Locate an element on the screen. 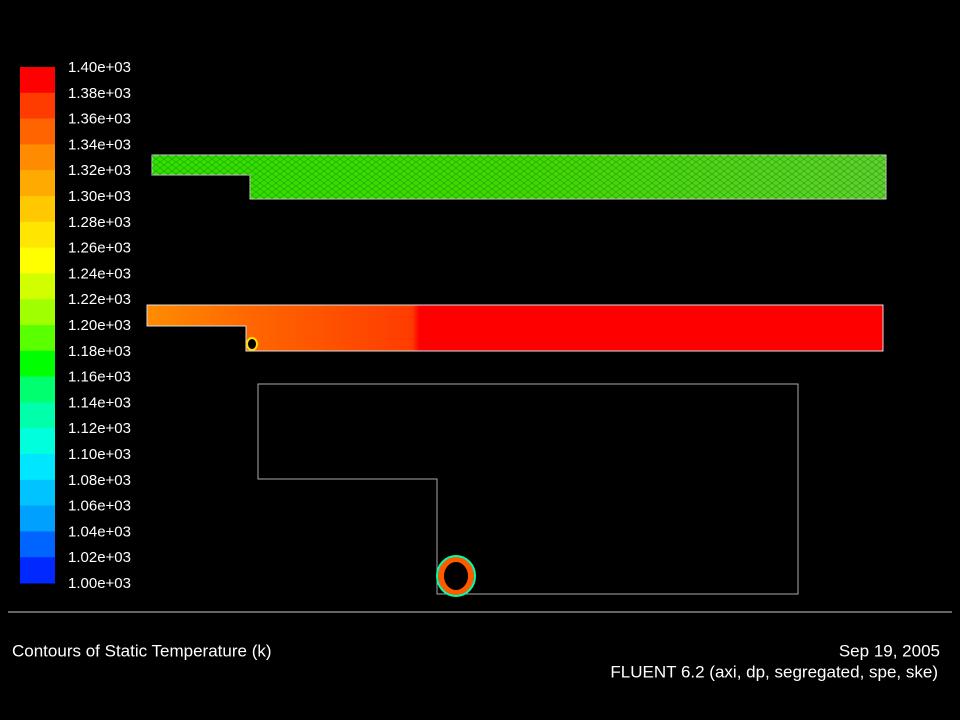  footer-title: Contours of Static Temperature (k) is located at coordinates (142, 650).